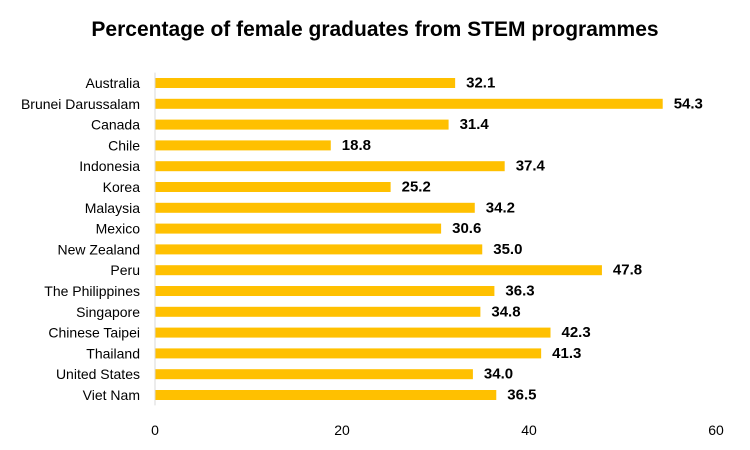 This screenshot has width=750, height=450. I want to click on value-label: 34.0, so click(498, 374).